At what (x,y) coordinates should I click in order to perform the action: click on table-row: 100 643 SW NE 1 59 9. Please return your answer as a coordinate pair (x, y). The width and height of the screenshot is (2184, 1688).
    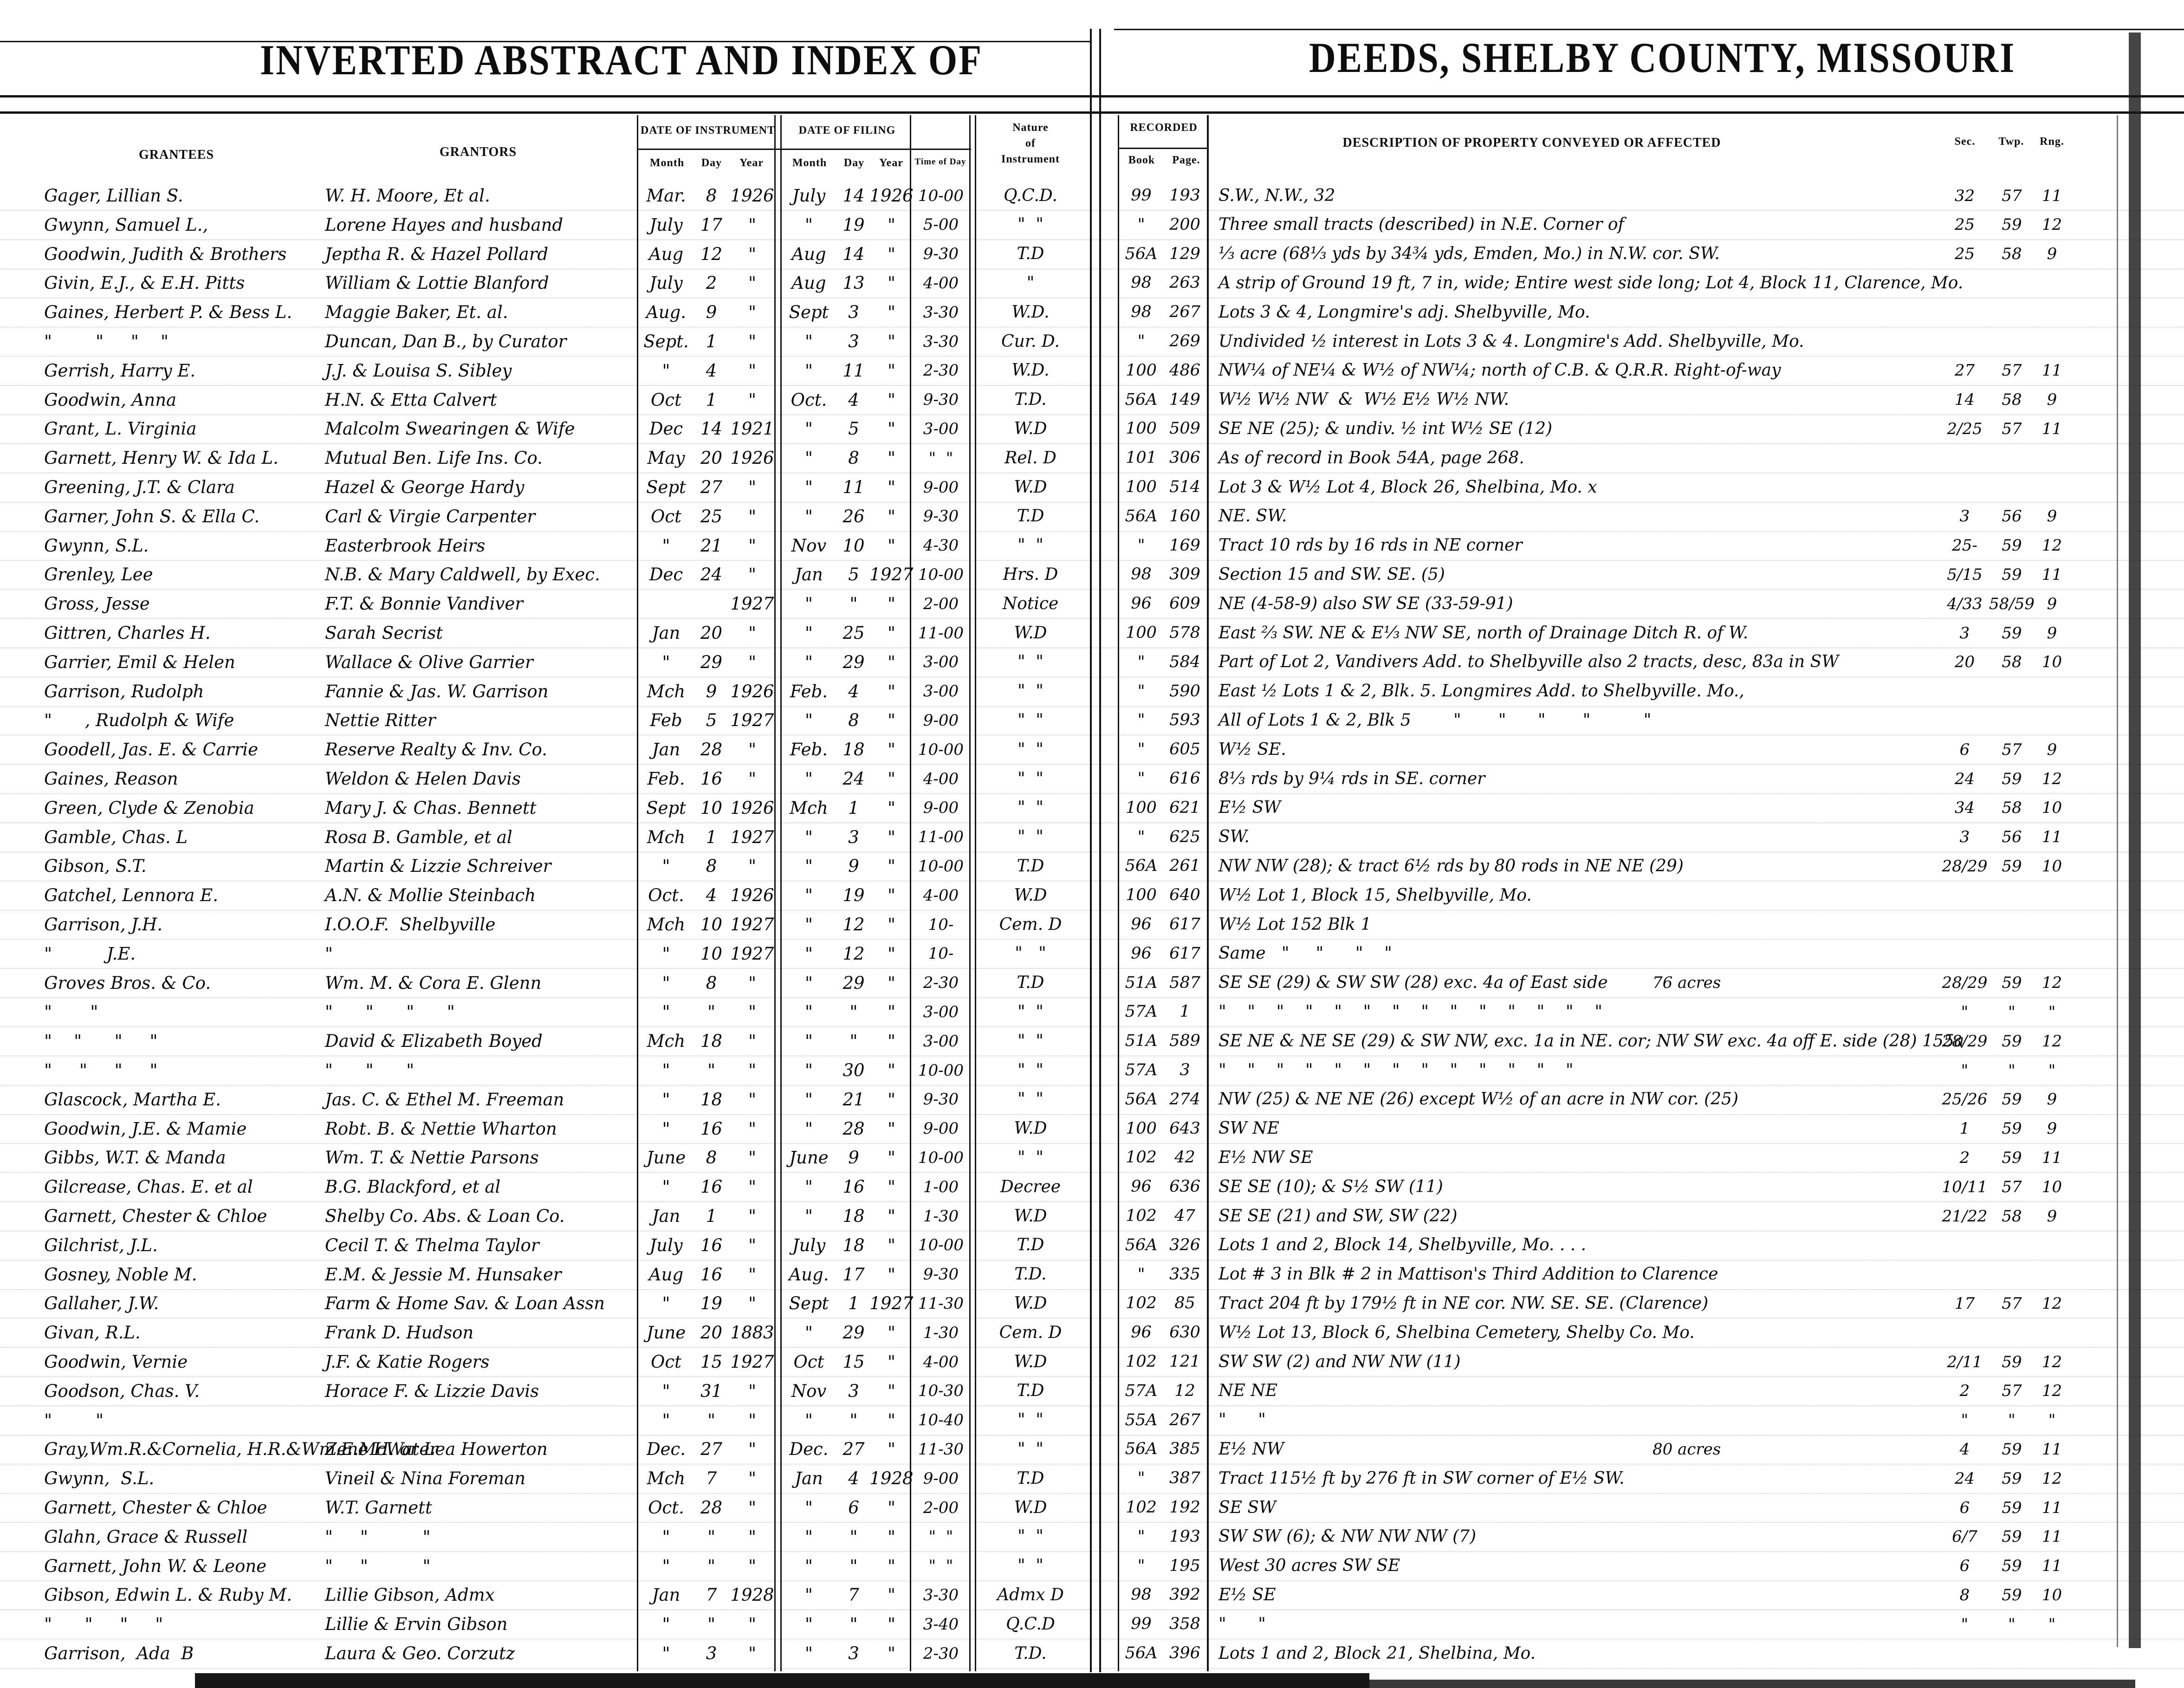
    Looking at the image, I should click on (1092, 1129).